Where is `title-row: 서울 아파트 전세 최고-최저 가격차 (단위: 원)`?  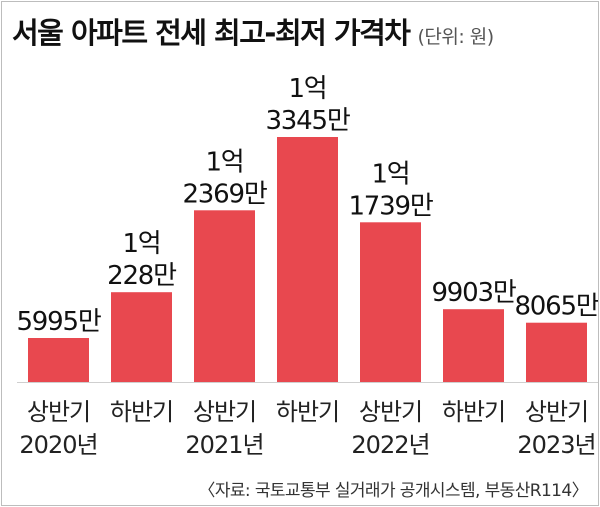 title-row: 서울 아파트 전세 최고-최저 가격차 (단위: 원) is located at coordinates (253, 31).